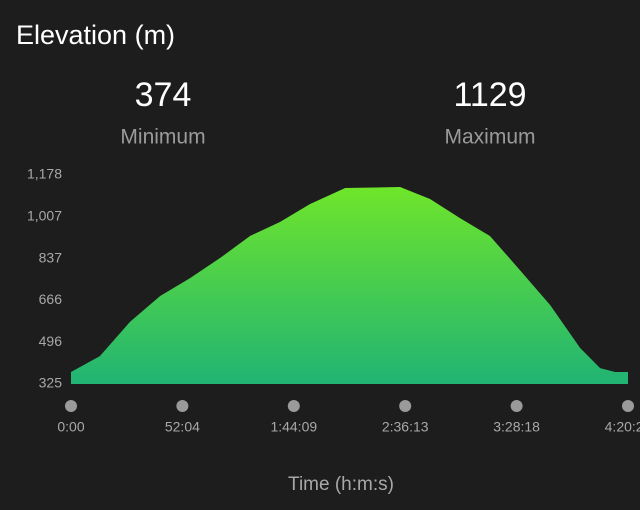 The image size is (640, 510). What do you see at coordinates (405, 427) in the screenshot?
I see `x-tick-label: 2:36:13` at bounding box center [405, 427].